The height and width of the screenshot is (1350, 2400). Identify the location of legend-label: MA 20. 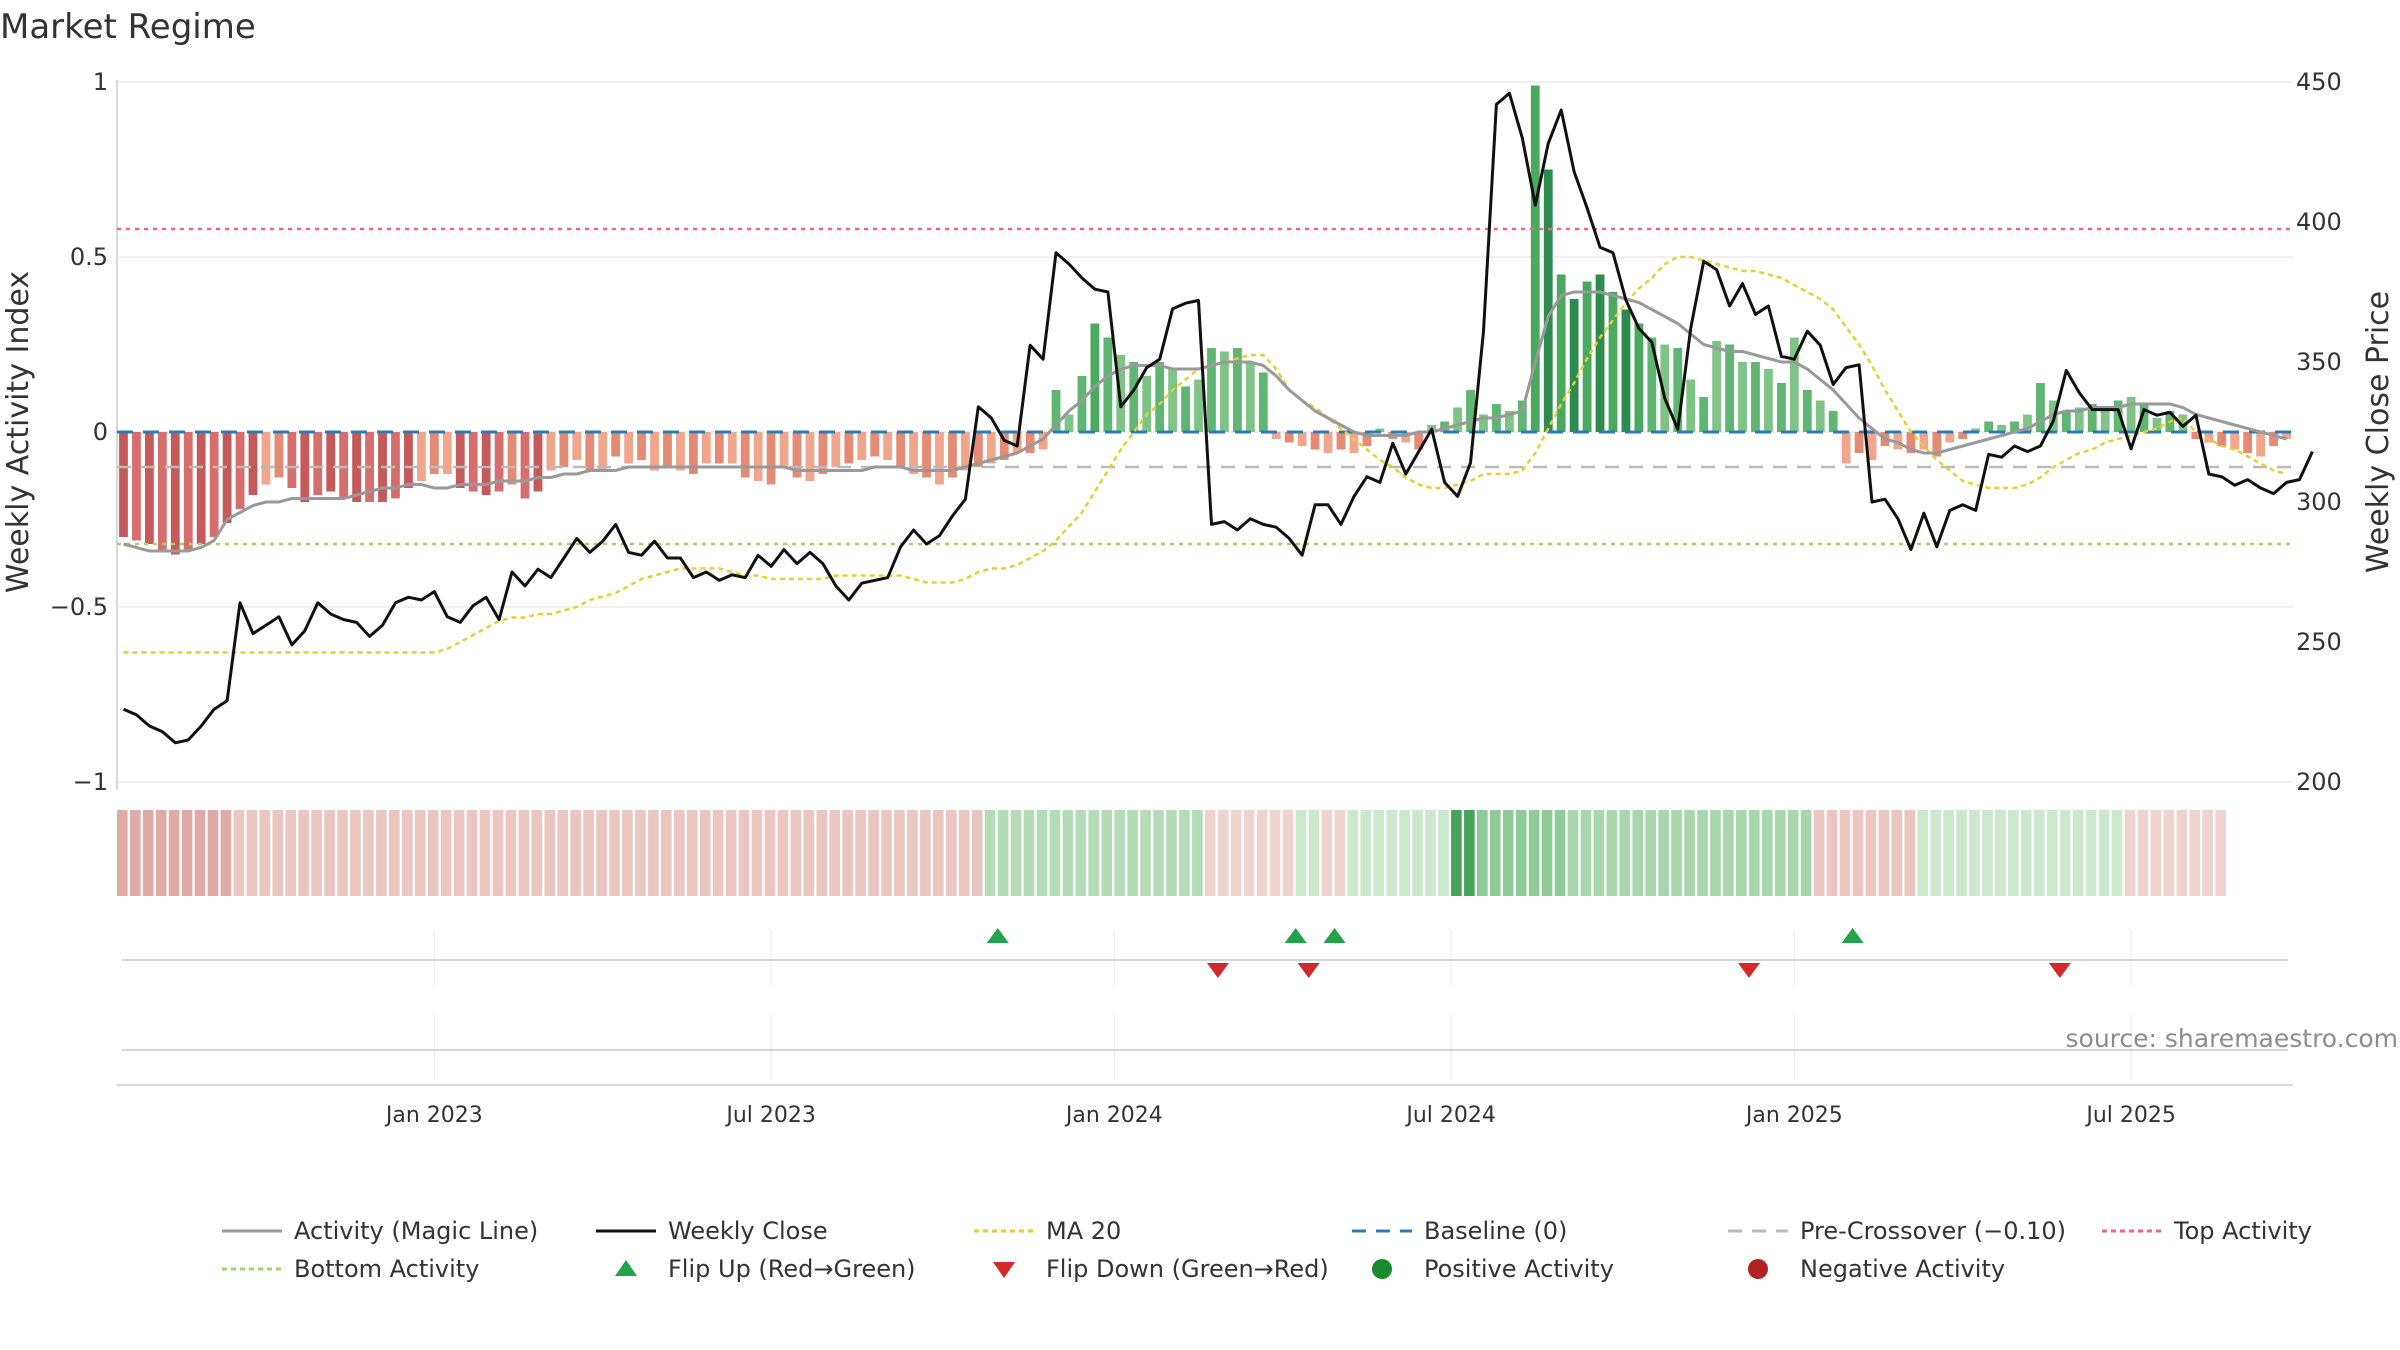
(1083, 1231).